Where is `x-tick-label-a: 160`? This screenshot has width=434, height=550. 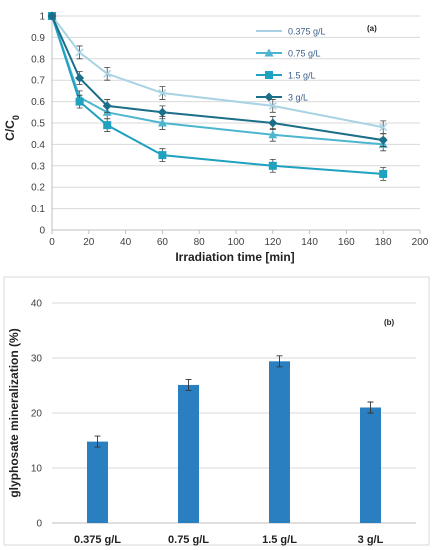
x-tick-label-a: 160 is located at coordinates (346, 242).